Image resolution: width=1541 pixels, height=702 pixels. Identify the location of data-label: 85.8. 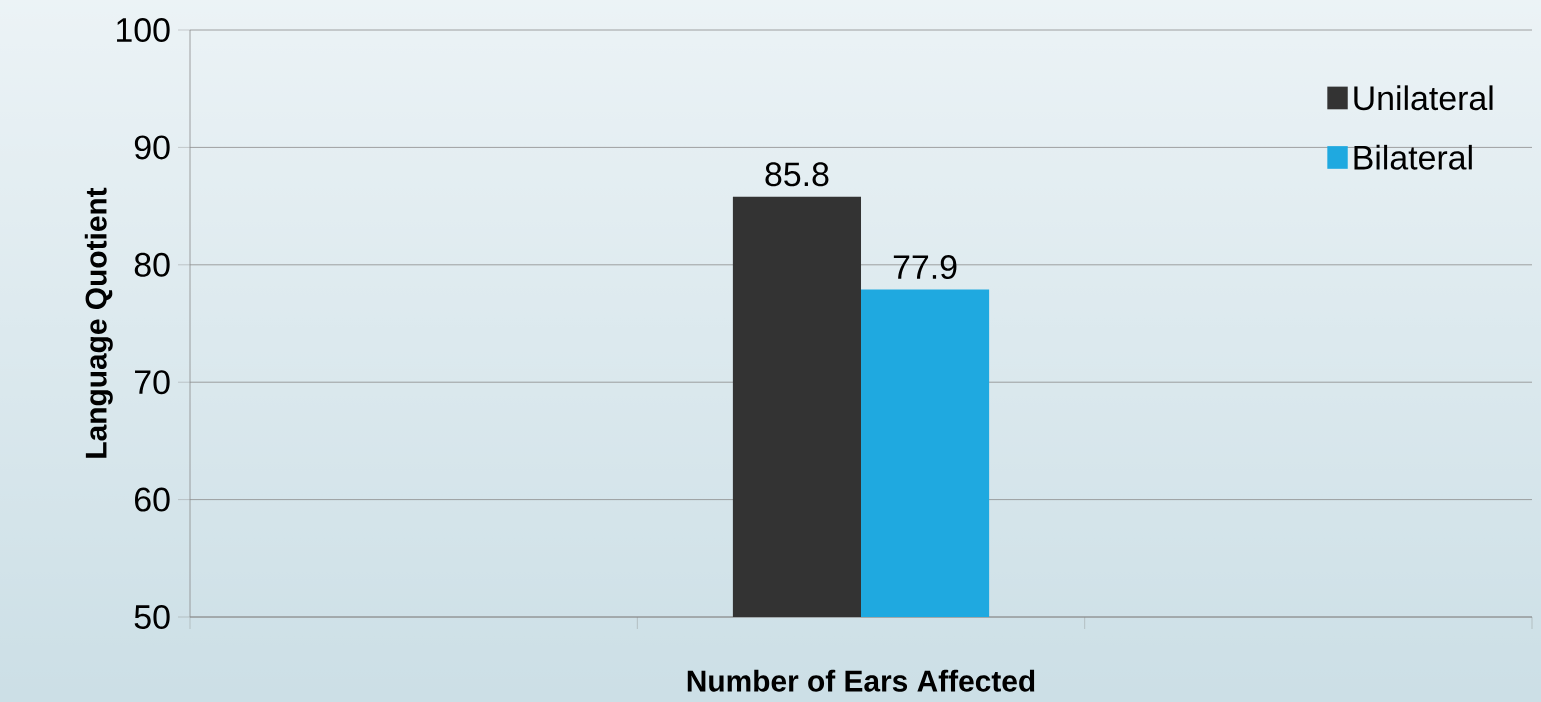
(797, 174).